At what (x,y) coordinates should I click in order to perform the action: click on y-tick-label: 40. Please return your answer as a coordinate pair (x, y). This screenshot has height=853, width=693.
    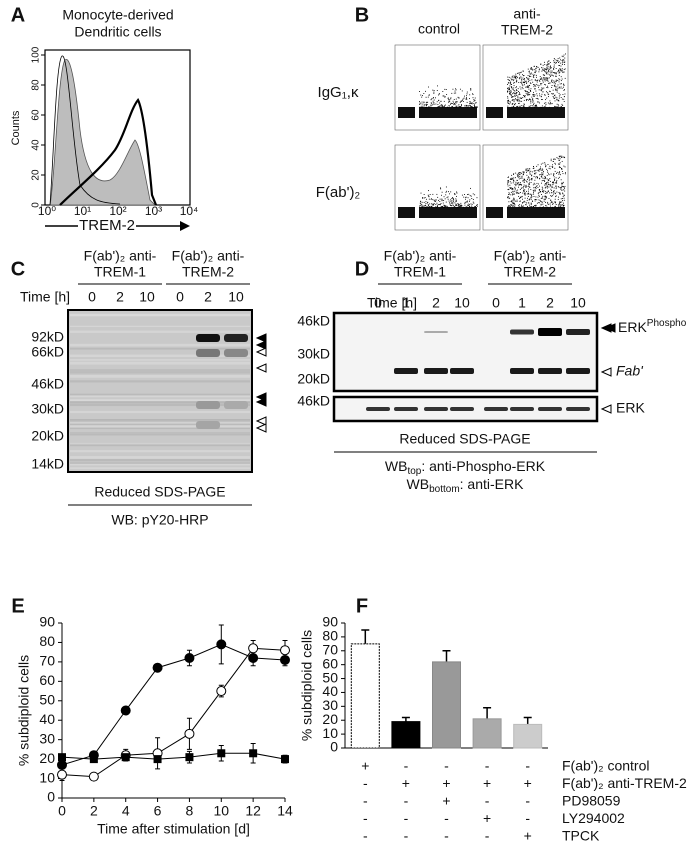
    Looking at the image, I should click on (47, 719).